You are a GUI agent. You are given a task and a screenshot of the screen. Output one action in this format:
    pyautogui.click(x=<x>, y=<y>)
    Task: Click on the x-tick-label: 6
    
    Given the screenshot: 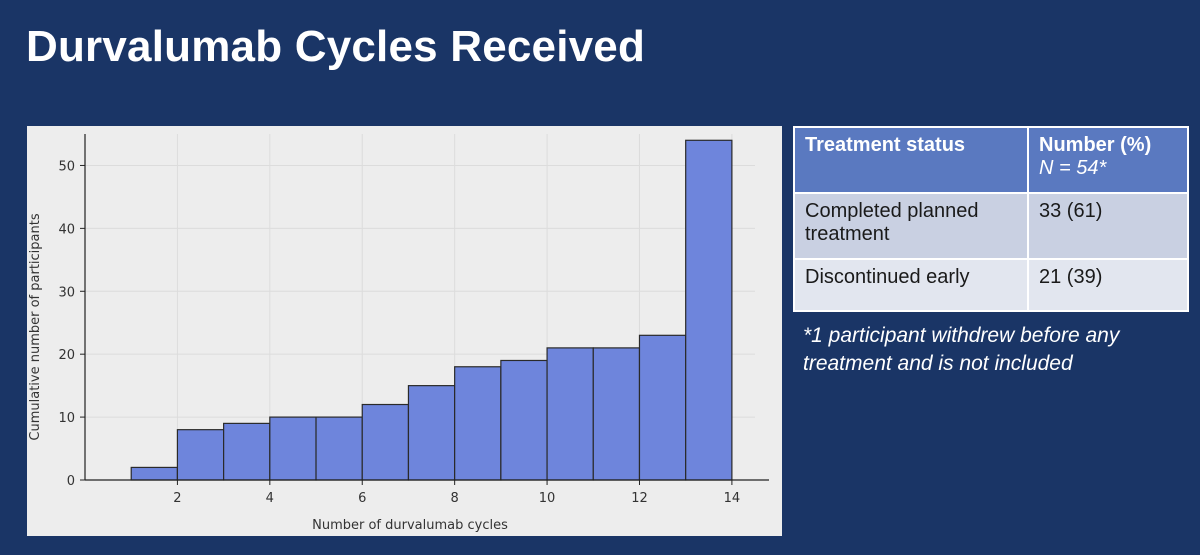 What is the action you would take?
    pyautogui.click(x=362, y=498)
    